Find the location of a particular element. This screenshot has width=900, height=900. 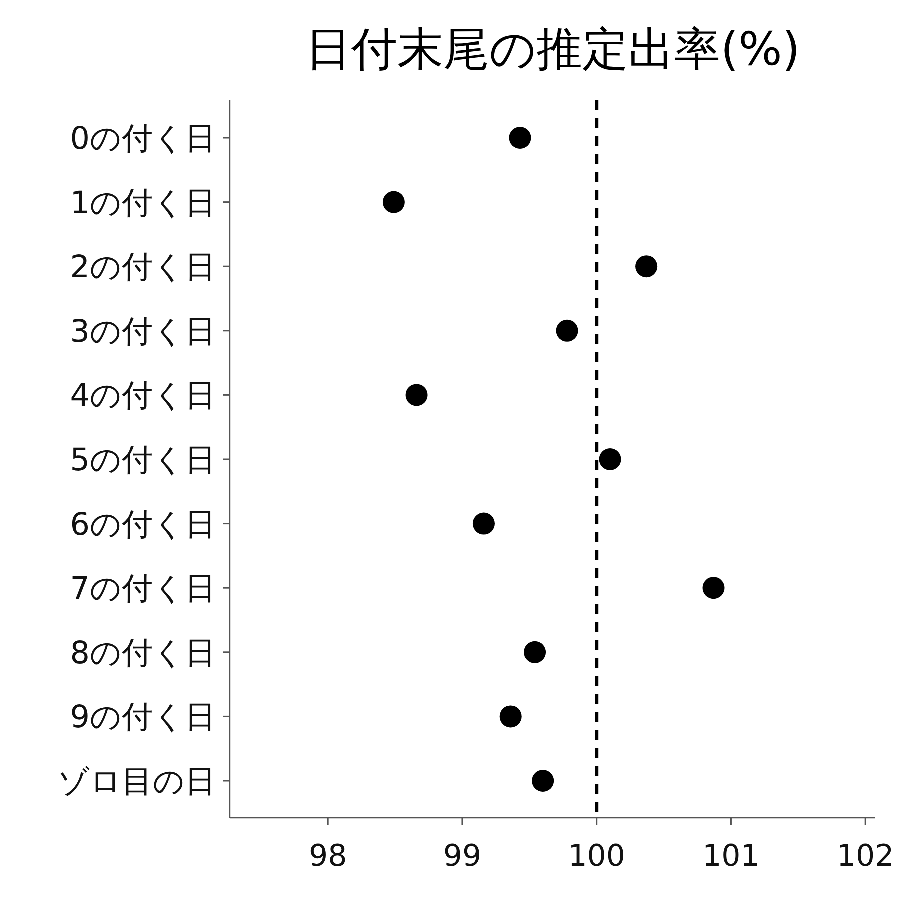

y-tick-label: 9の付く日 is located at coordinates (143, 718).